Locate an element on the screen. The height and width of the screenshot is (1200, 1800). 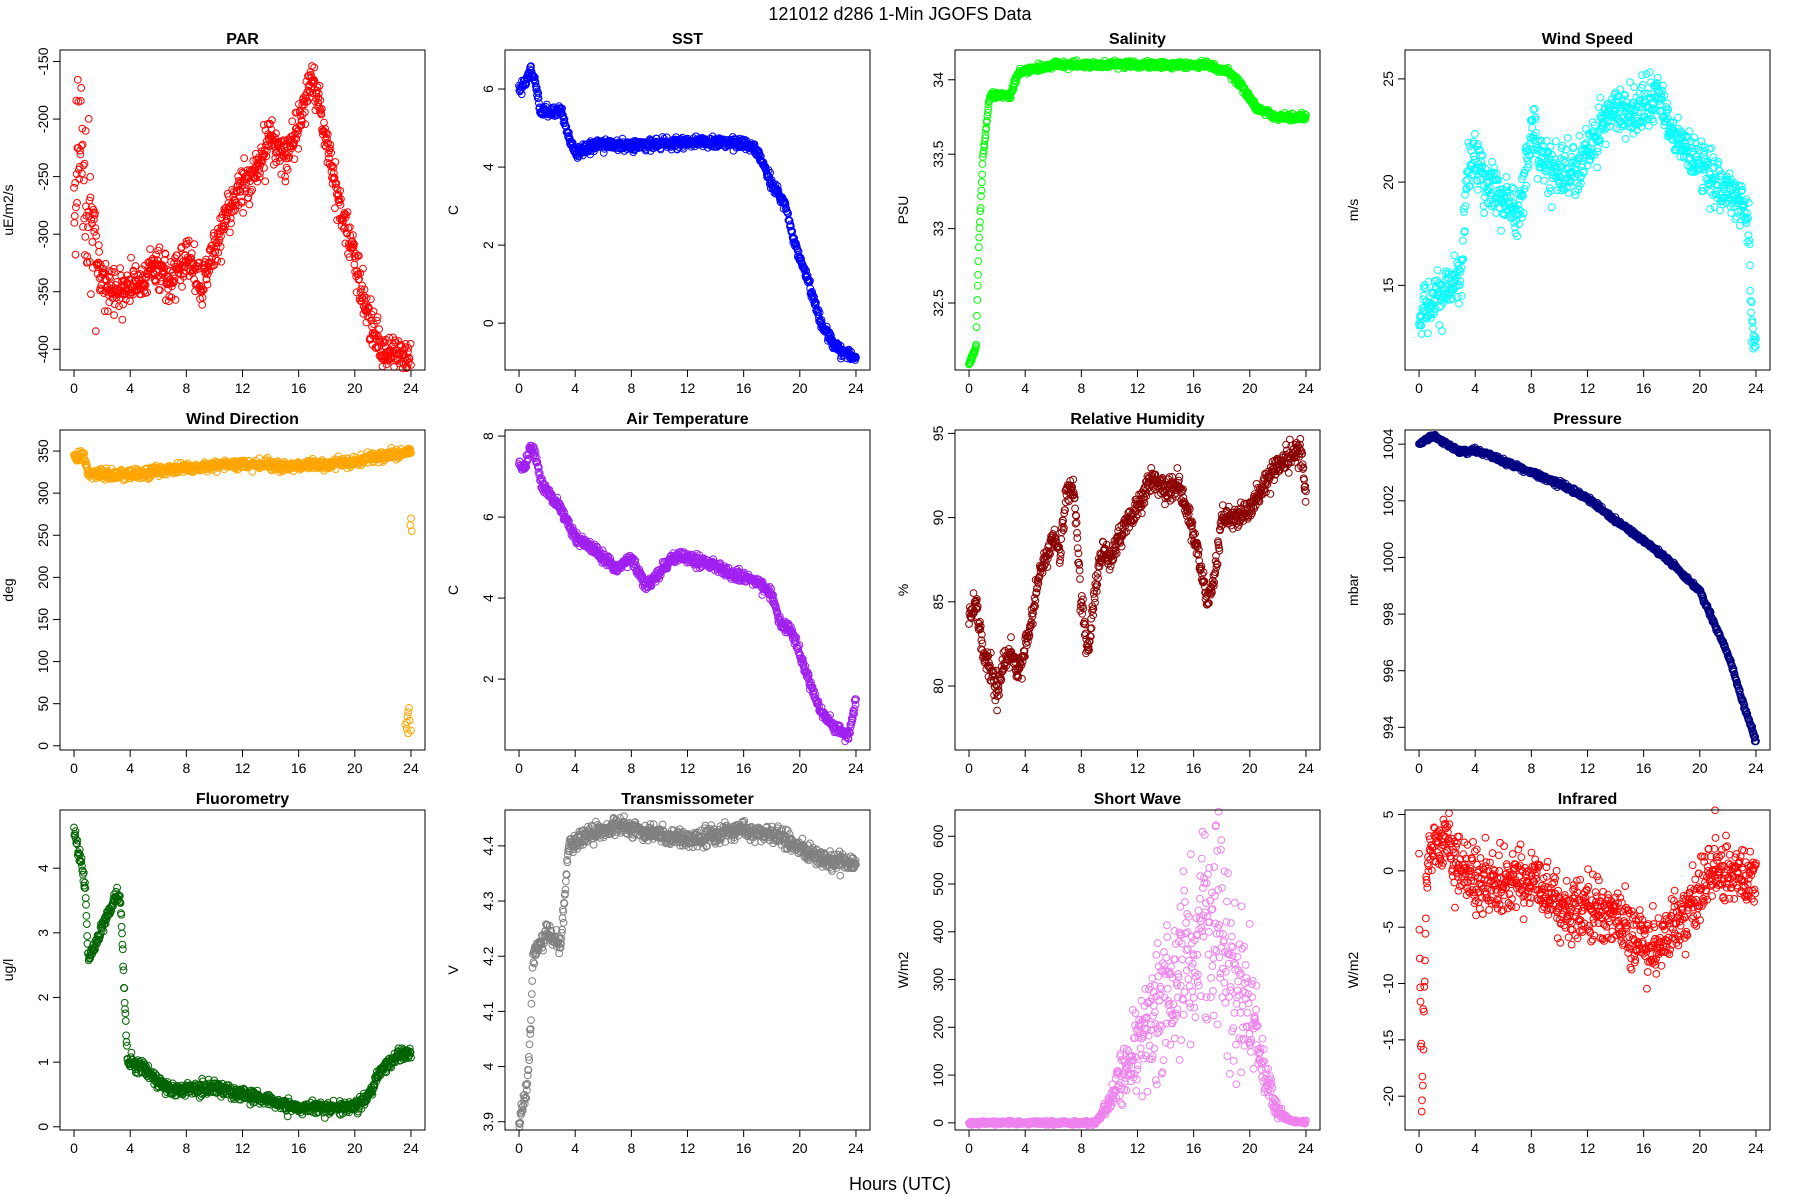
y-tick-label: -200 is located at coordinates (43, 119).